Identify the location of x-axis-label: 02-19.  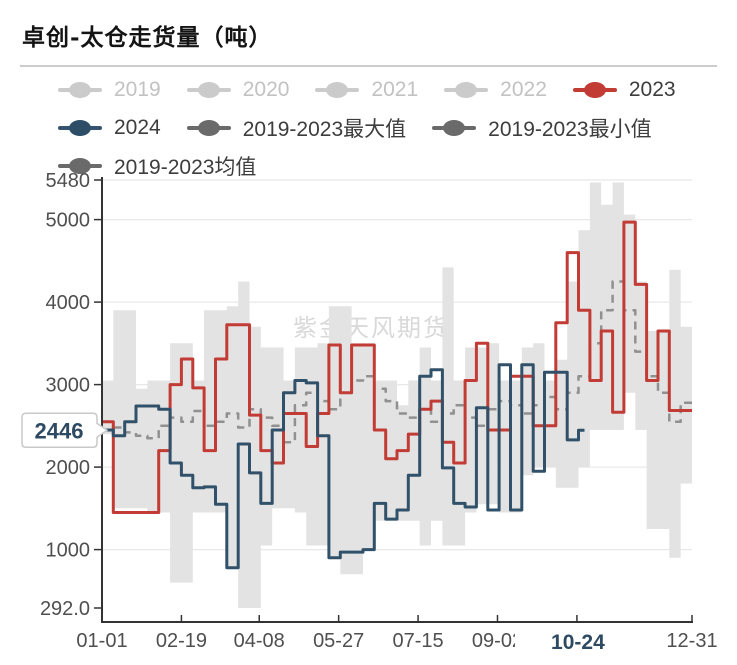
(181, 641).